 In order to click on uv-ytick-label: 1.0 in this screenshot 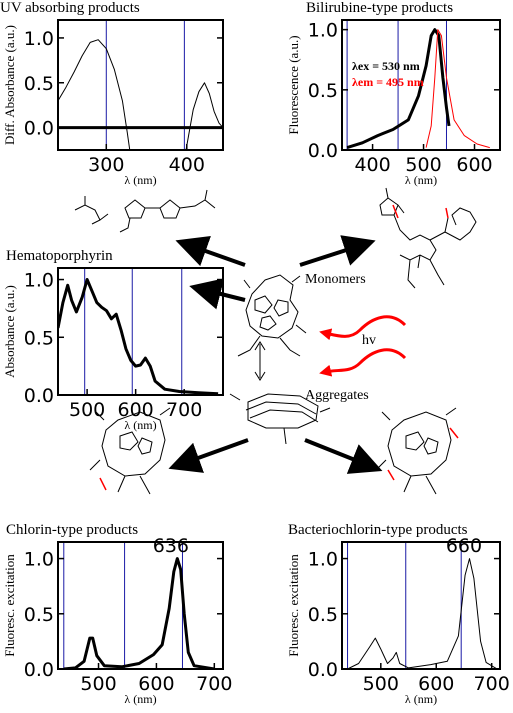, I will do `click(39, 39)`.